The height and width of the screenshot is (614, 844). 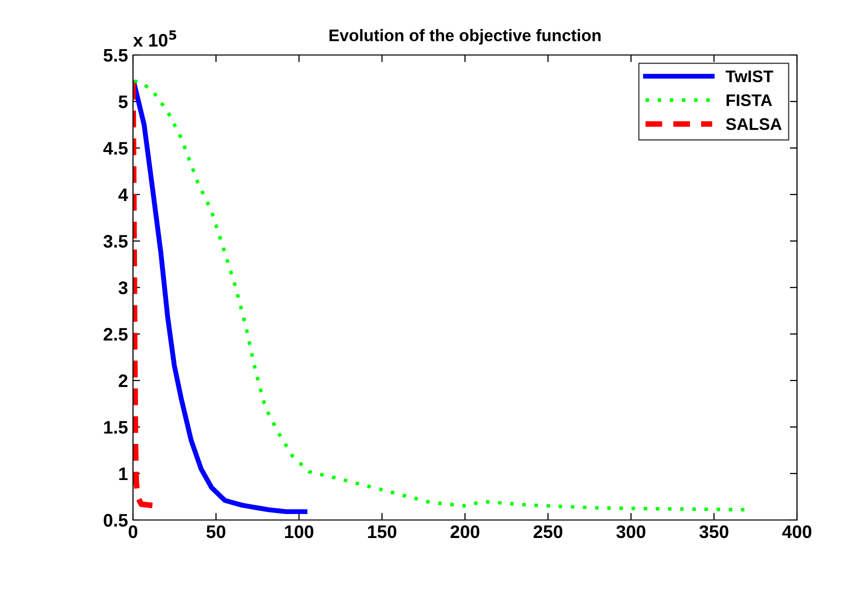 I want to click on x-tick-label: 200, so click(x=465, y=531).